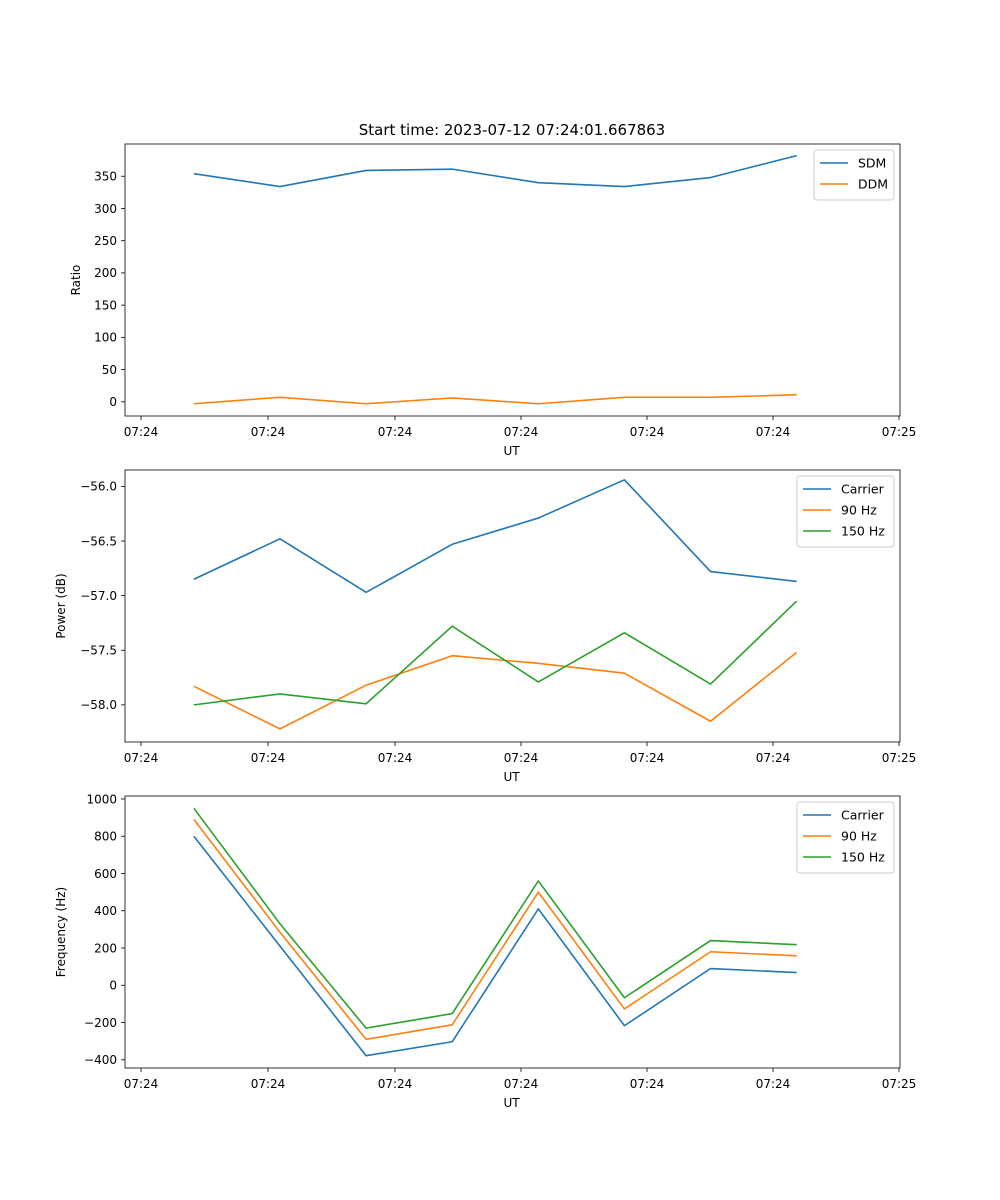  What do you see at coordinates (872, 163) in the screenshot?
I see `legend-label-sdm: SDM` at bounding box center [872, 163].